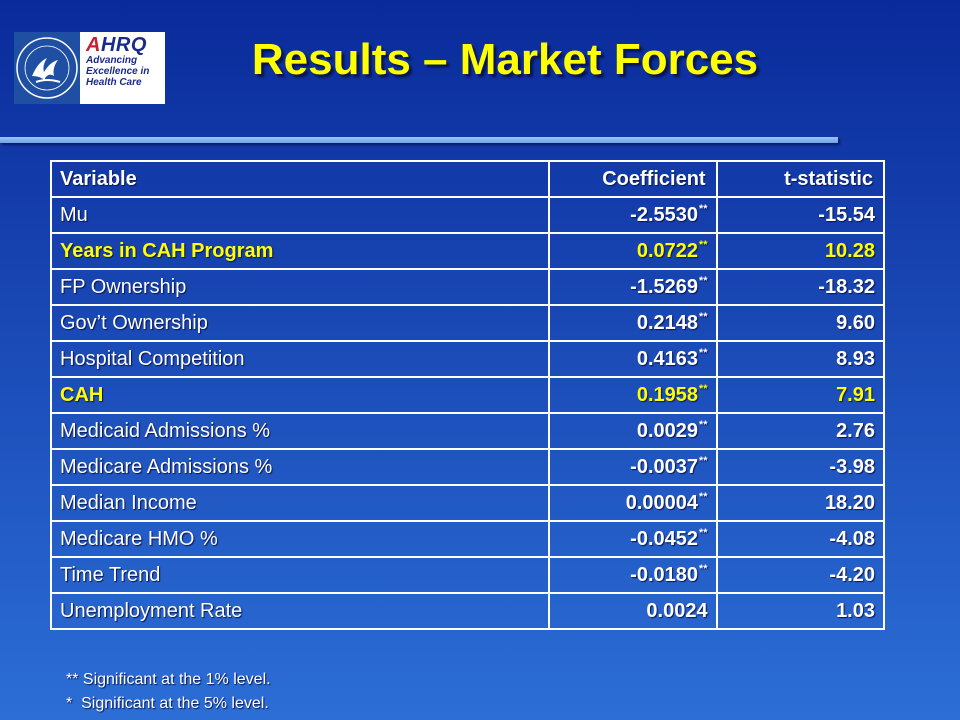 The width and height of the screenshot is (960, 720). I want to click on coefficient-cell: -2.5530**, so click(633, 215).